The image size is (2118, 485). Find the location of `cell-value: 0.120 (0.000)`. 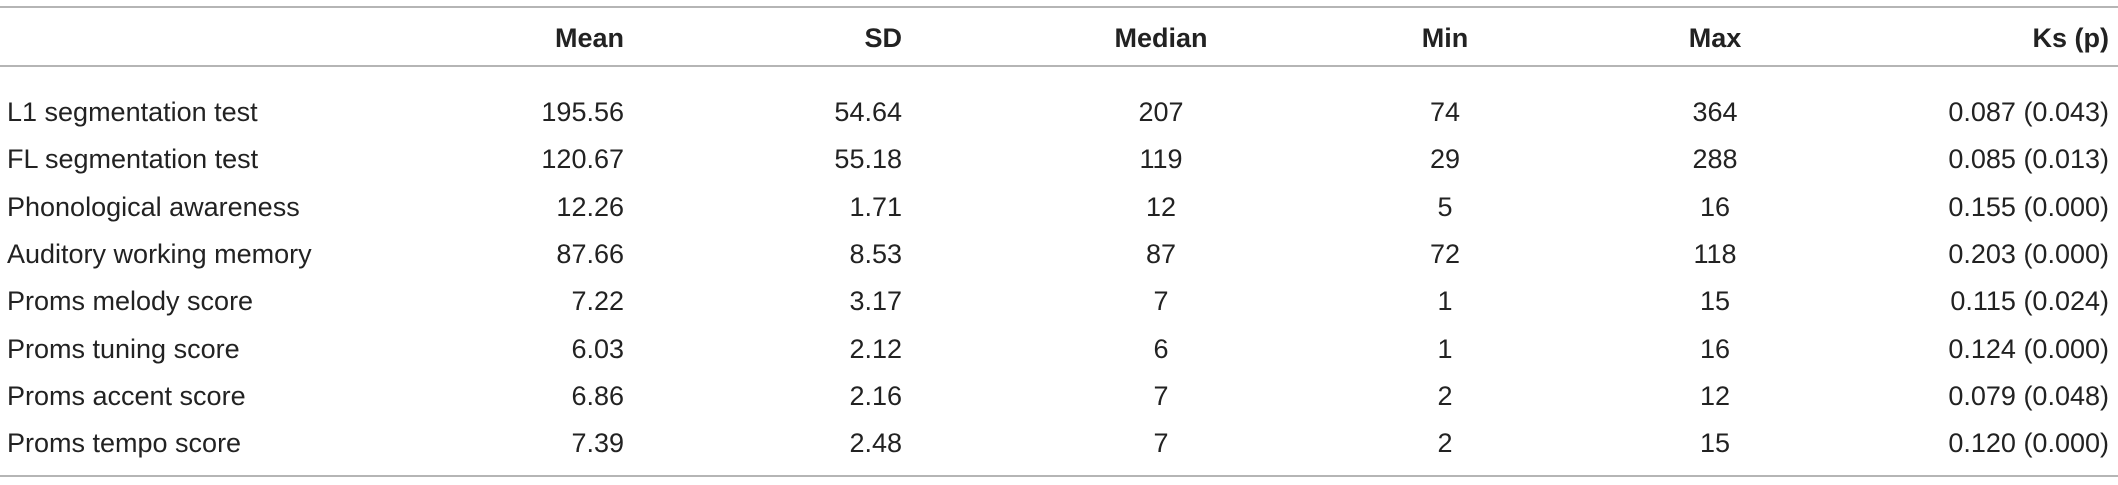

cell-value: 0.120 (0.000) is located at coordinates (2028, 443).